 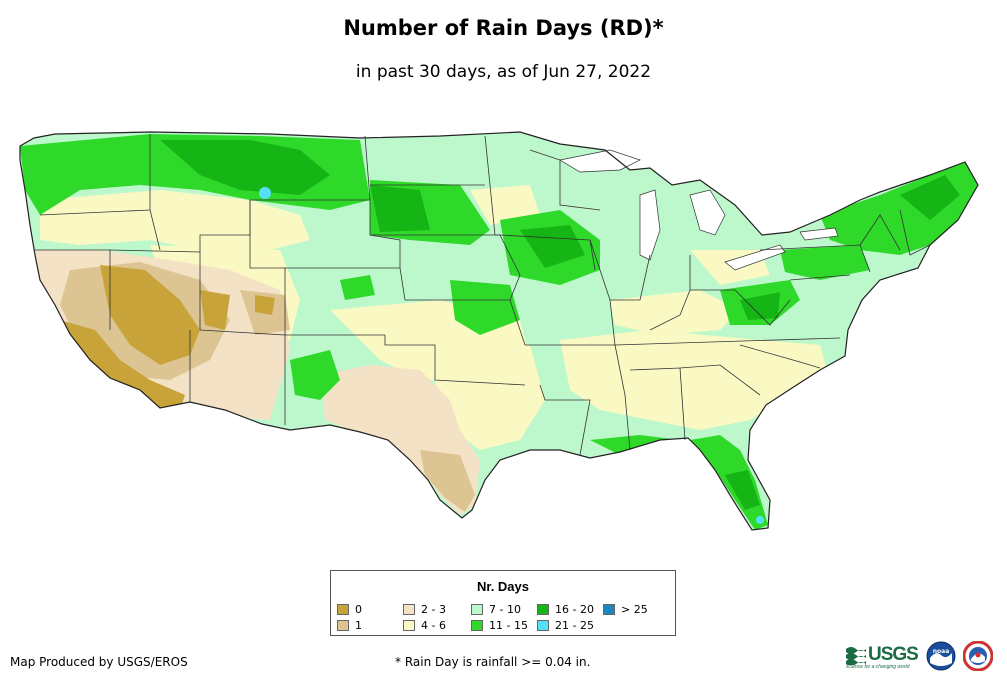 I want to click on zone-16-20-montana, so click(x=245, y=167).